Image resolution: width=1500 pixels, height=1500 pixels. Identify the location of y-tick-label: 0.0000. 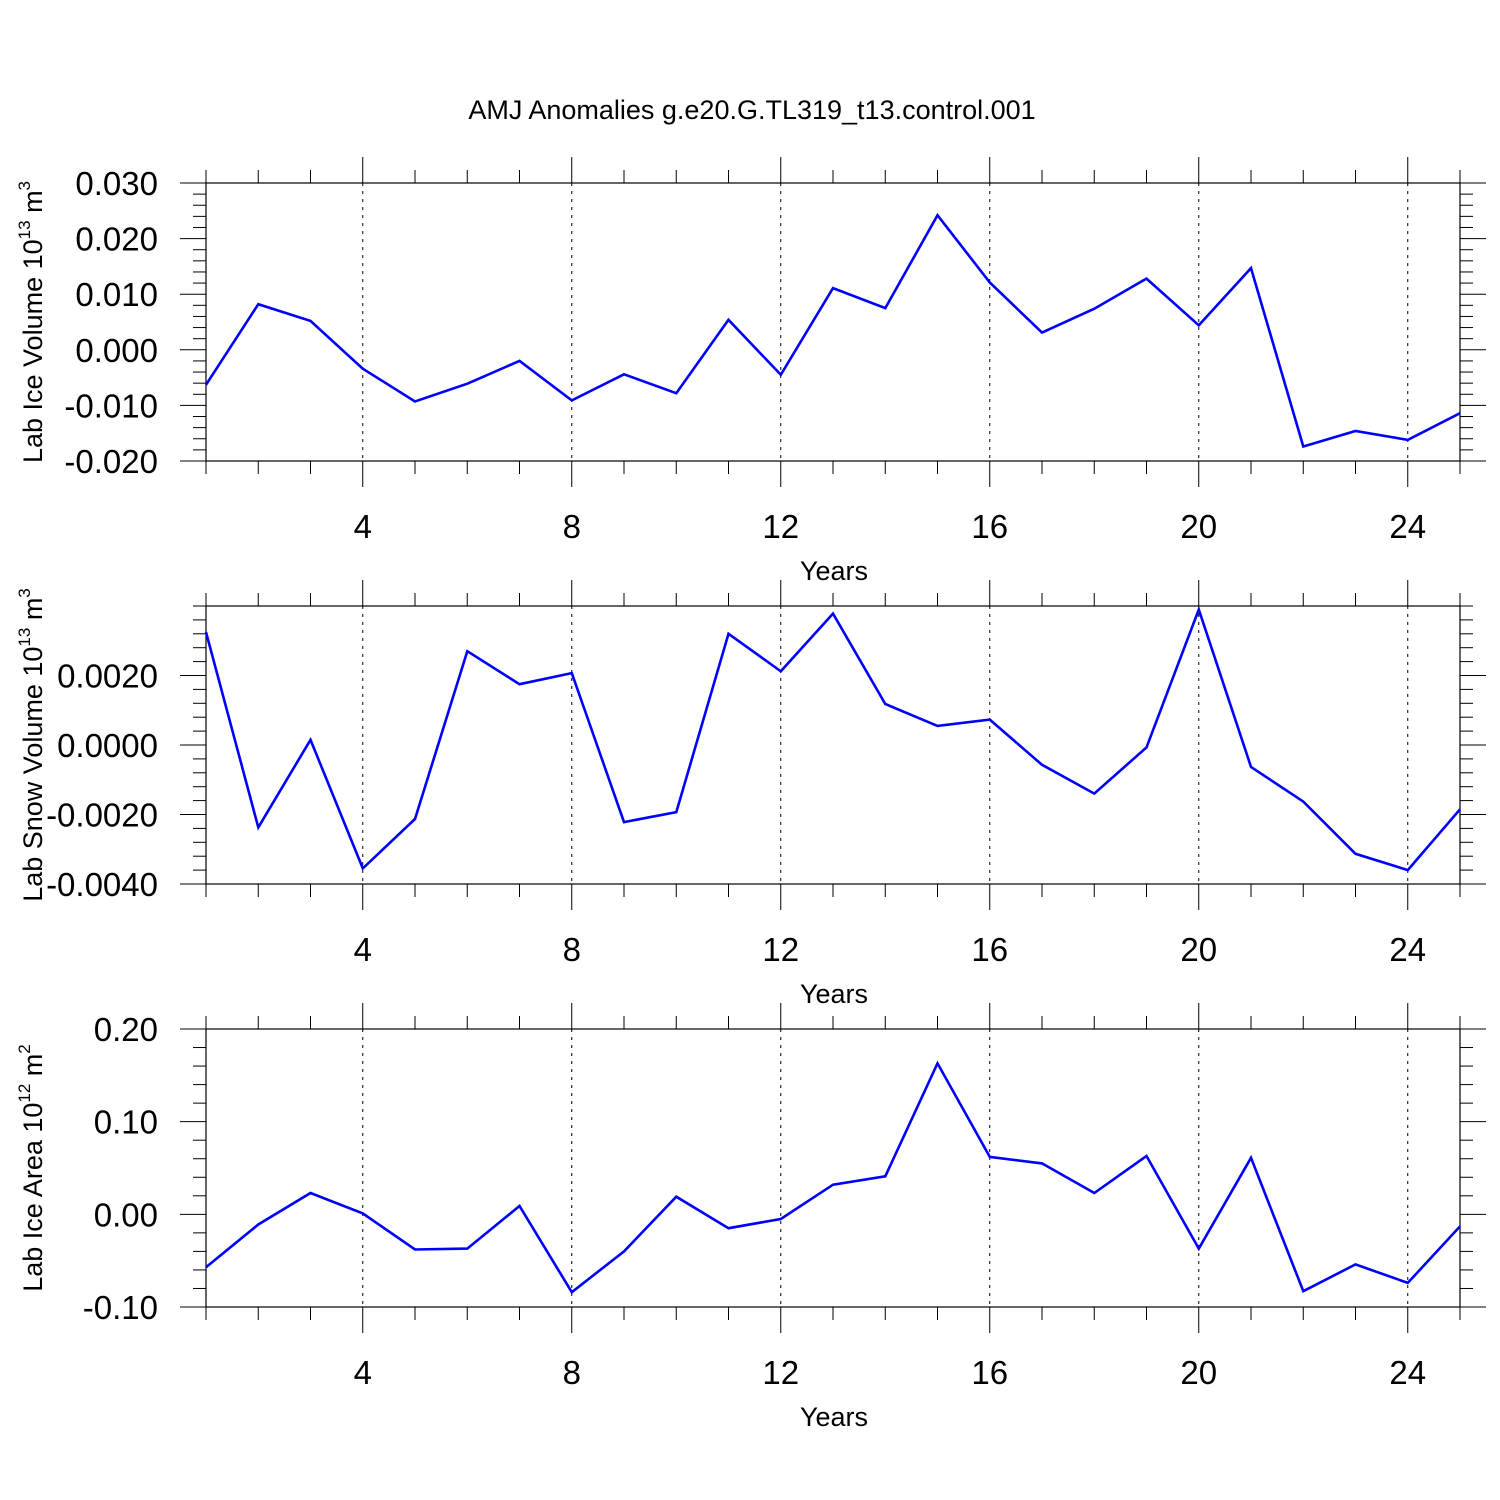
(107, 745).